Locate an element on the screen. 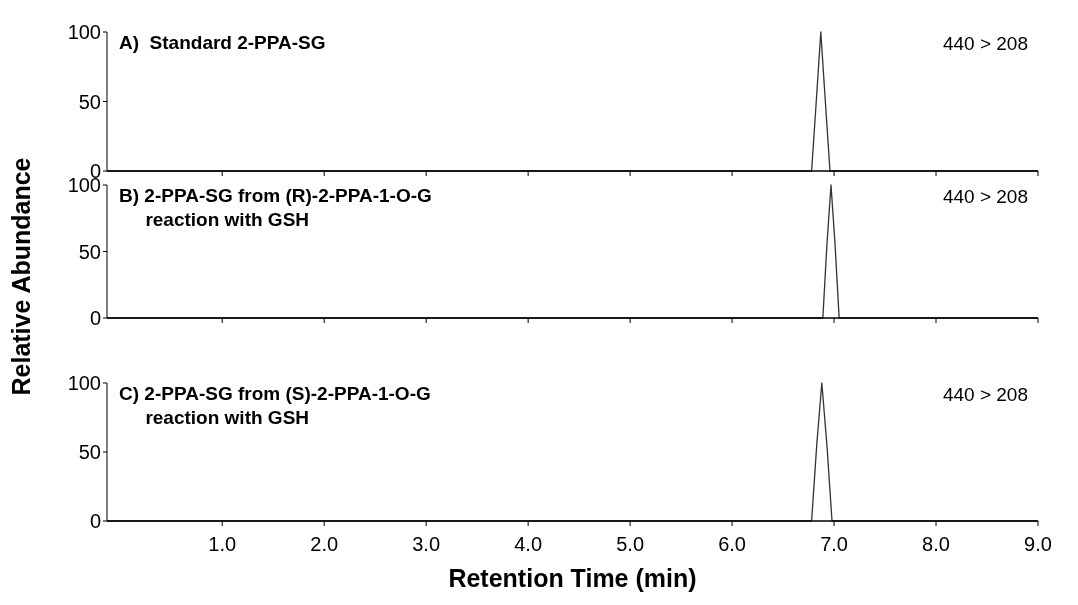 The height and width of the screenshot is (605, 1078). x-tick-label: 1.0 is located at coordinates (222, 544).